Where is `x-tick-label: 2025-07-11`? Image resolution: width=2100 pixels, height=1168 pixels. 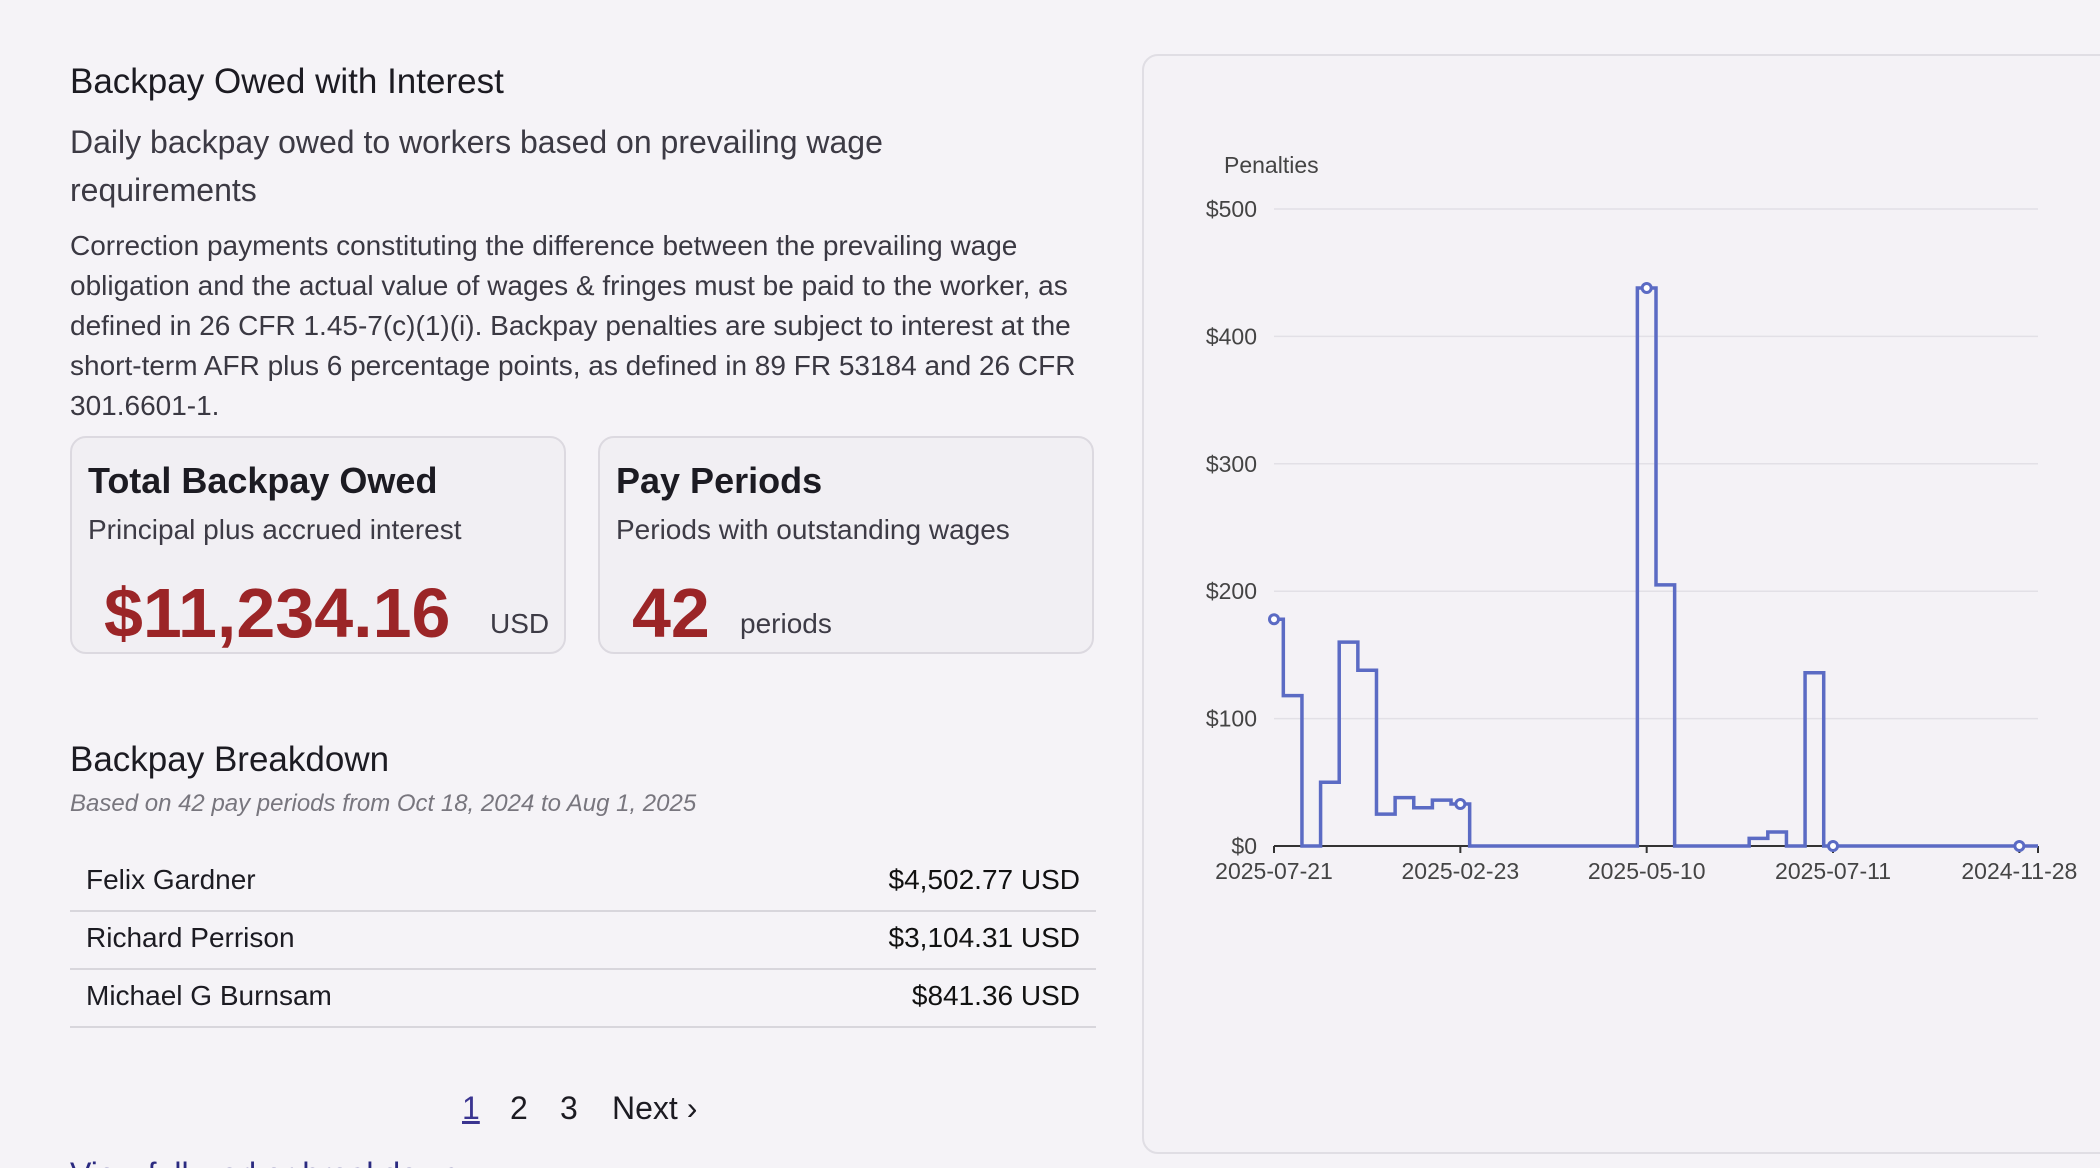 x-tick-label: 2025-07-11 is located at coordinates (1833, 871).